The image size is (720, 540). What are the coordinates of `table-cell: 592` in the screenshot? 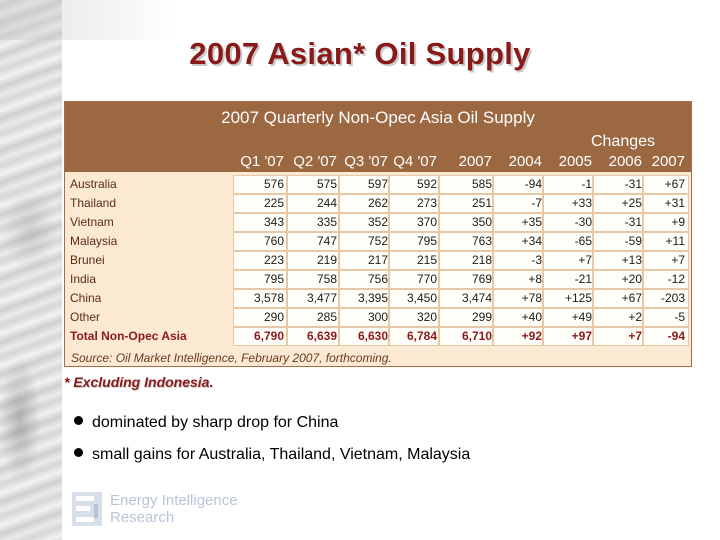 It's located at (426, 184).